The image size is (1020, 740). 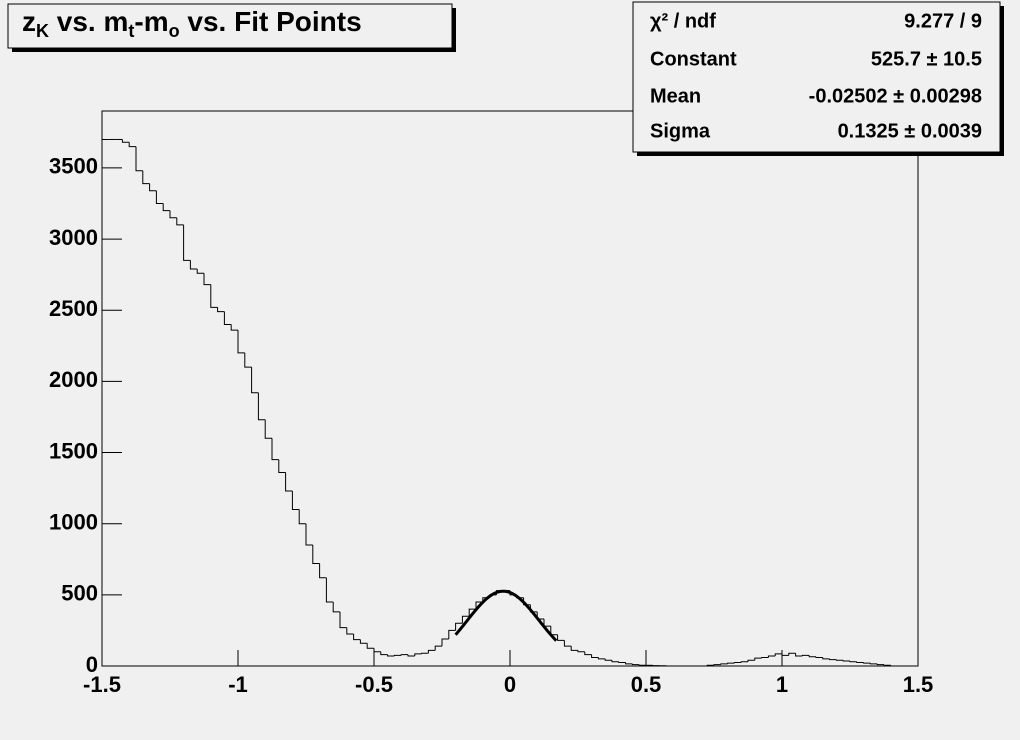 What do you see at coordinates (230, 26) in the screenshot?
I see `title-box` at bounding box center [230, 26].